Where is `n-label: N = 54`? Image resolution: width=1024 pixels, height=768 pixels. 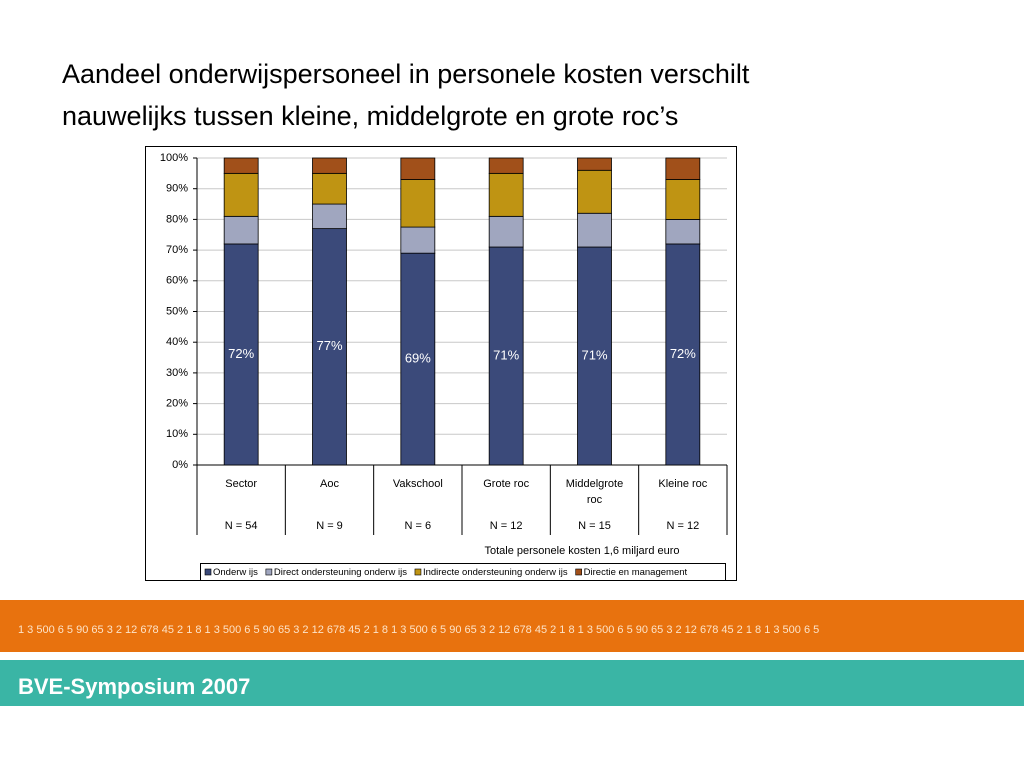
n-label: N = 54 is located at coordinates (241, 526).